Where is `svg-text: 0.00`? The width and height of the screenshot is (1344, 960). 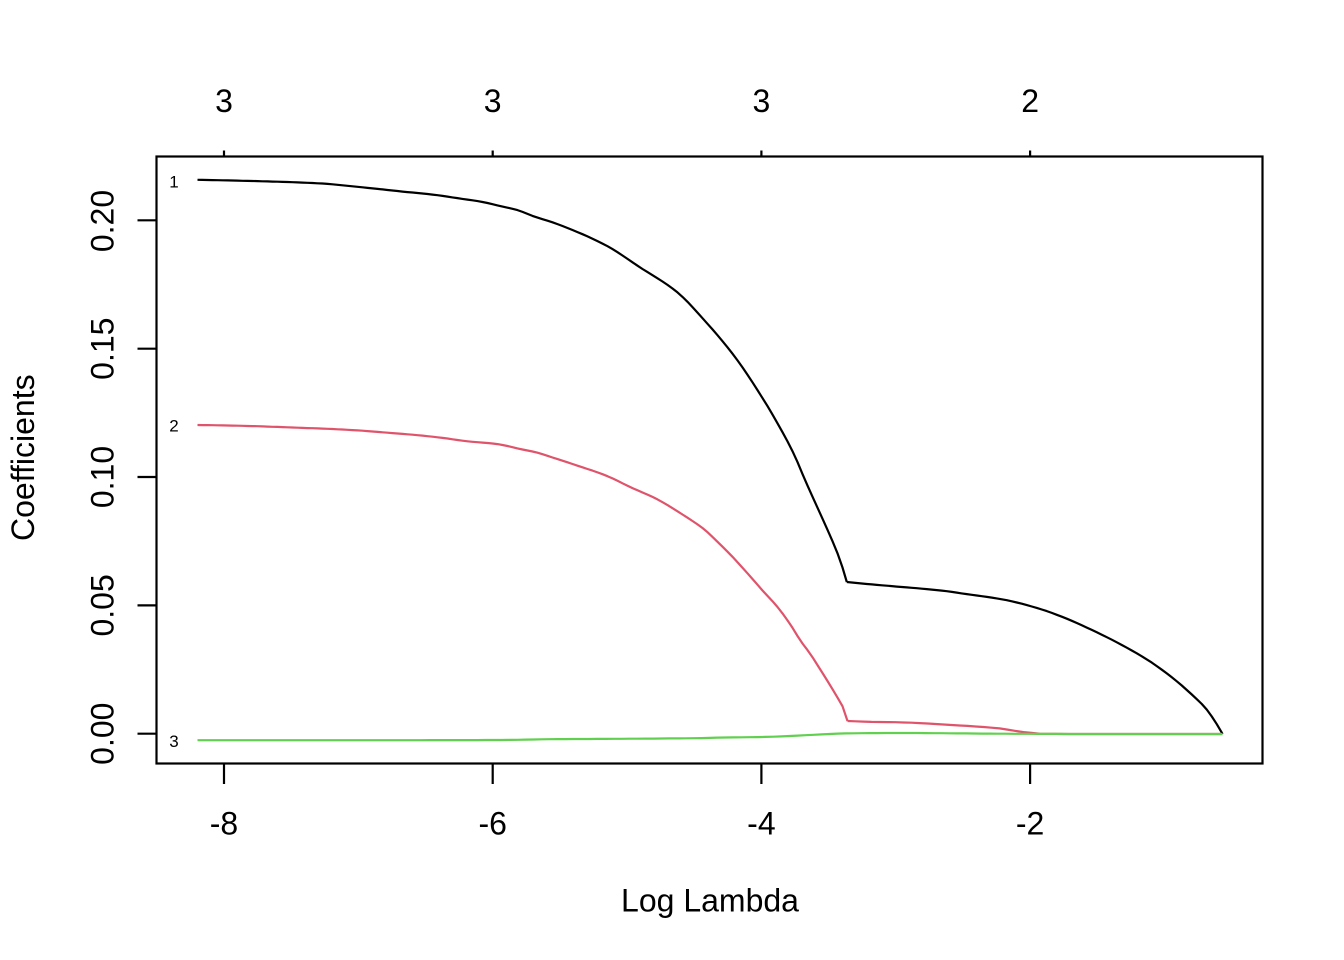 svg-text: 0.00 is located at coordinates (102, 734).